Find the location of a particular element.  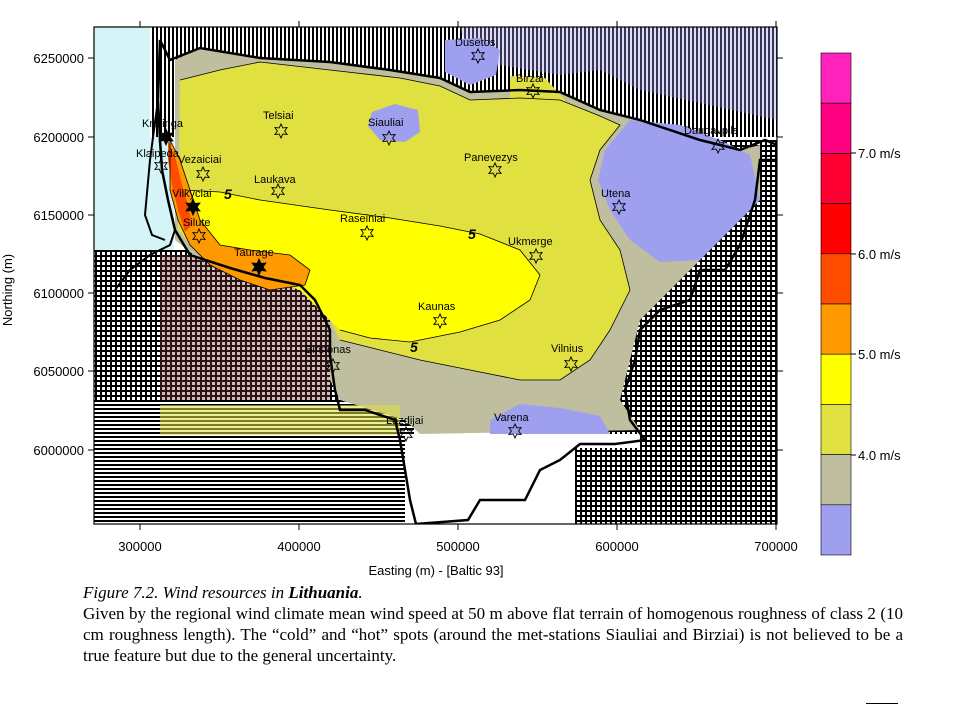

x-tick-label: 500000 is located at coordinates (457, 546).